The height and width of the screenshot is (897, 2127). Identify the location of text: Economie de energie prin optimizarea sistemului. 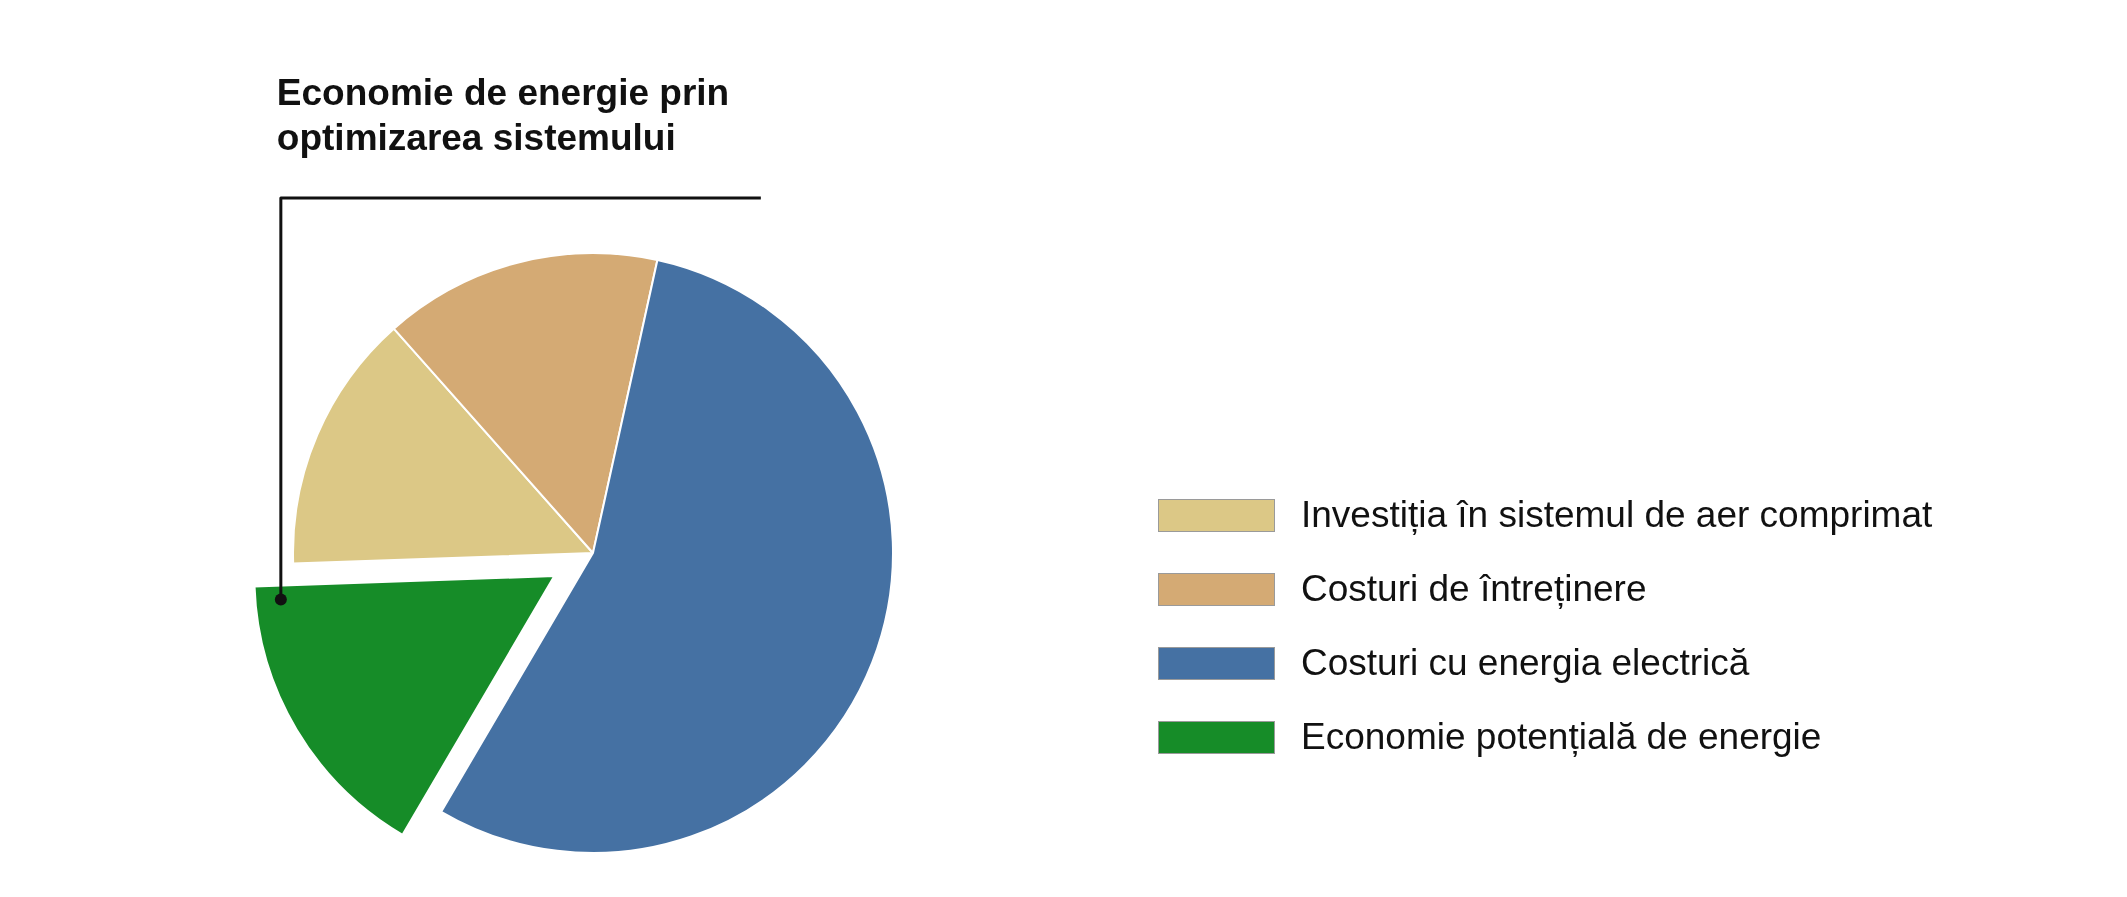
(503, 116).